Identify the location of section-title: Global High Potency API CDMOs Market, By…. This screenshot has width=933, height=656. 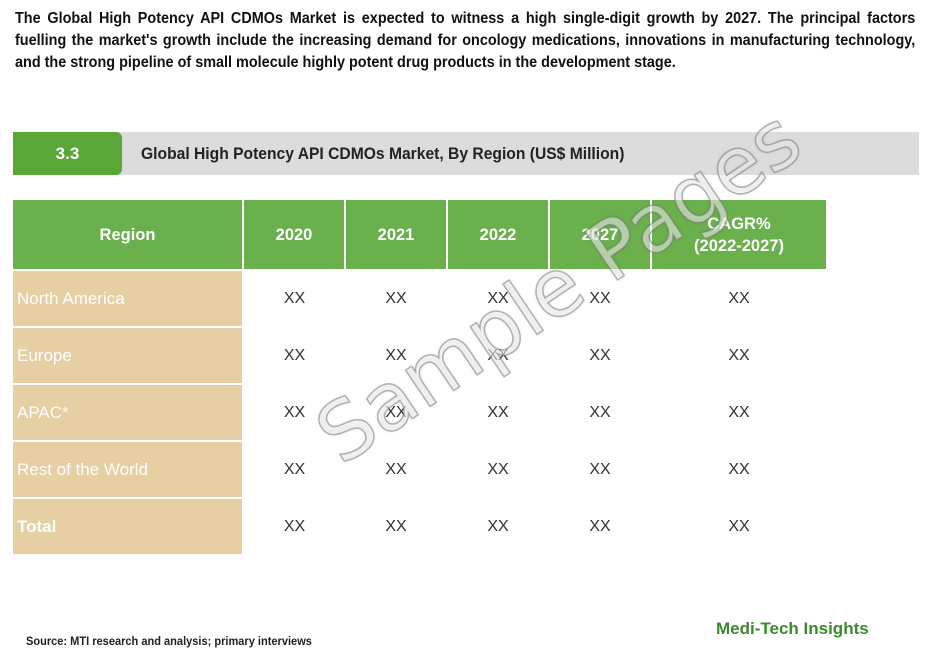
(383, 153).